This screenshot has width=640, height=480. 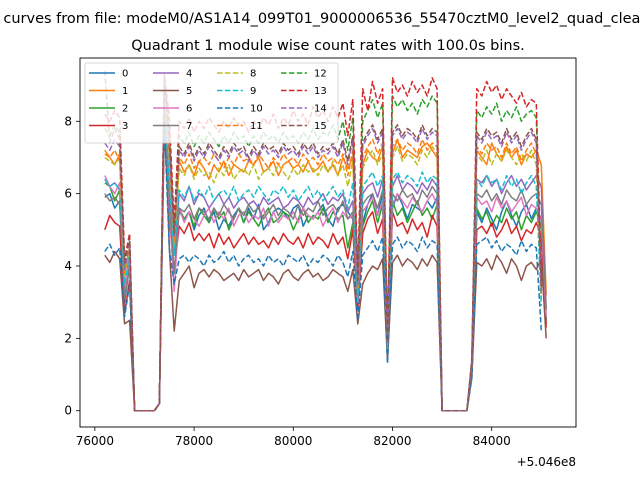 What do you see at coordinates (304, 126) in the screenshot?
I see `legend-item-15: 15` at bounding box center [304, 126].